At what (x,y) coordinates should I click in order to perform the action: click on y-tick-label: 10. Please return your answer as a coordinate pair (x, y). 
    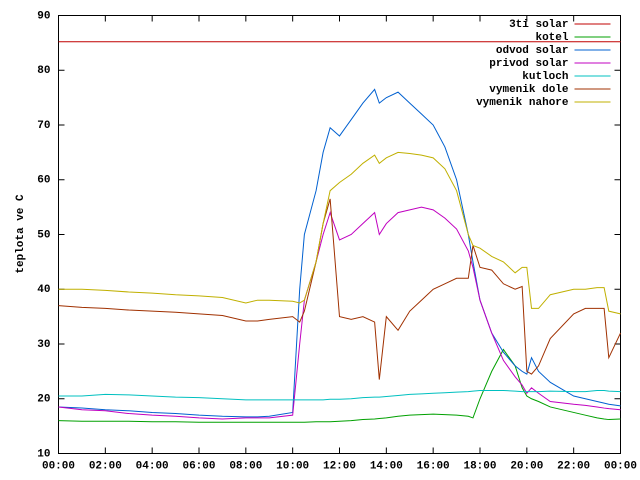
    Looking at the image, I should click on (43, 454).